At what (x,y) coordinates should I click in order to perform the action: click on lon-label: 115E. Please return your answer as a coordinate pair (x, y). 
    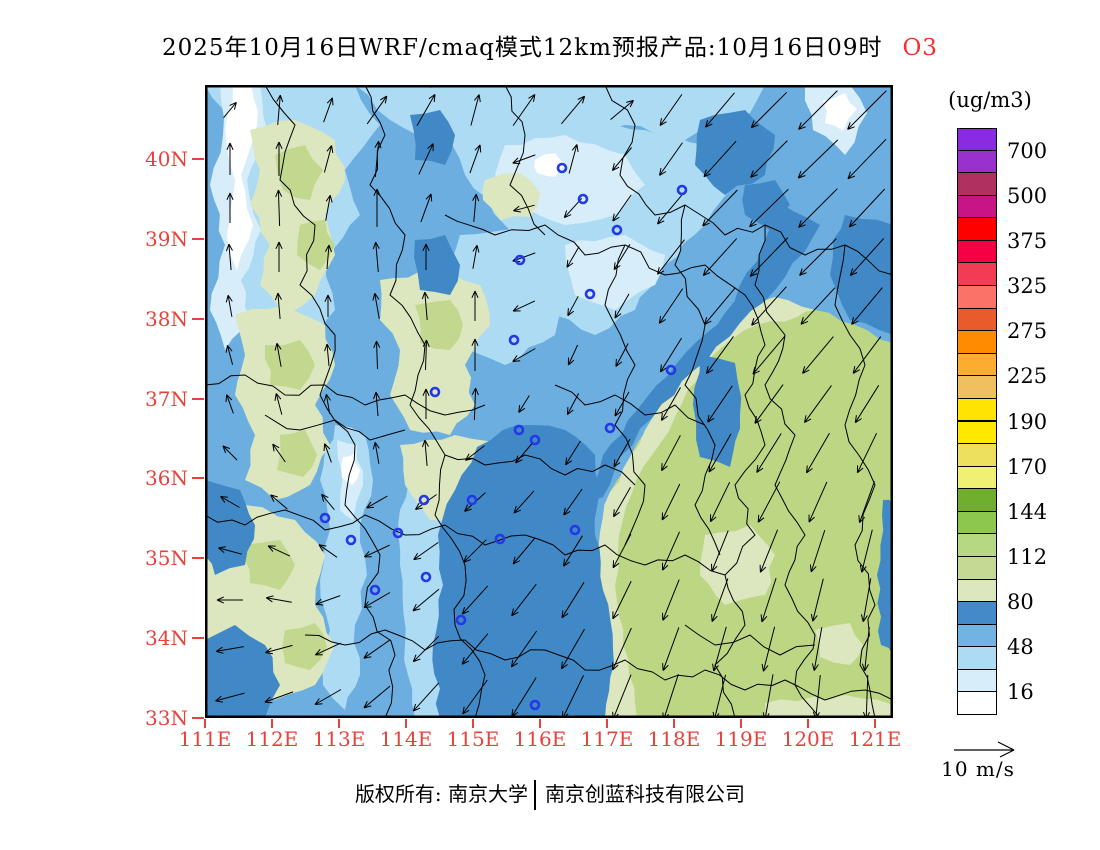
    Looking at the image, I should click on (473, 739).